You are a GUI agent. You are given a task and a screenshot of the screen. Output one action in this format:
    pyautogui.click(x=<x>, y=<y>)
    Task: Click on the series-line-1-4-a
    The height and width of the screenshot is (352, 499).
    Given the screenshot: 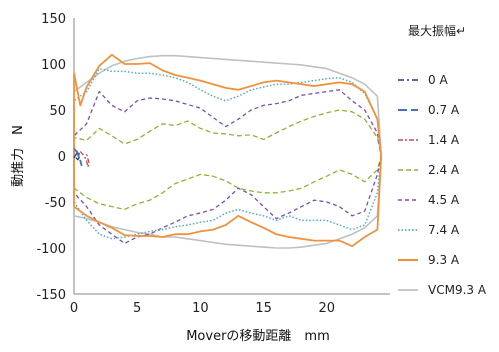 What is the action you would take?
    pyautogui.click(x=84, y=159)
    